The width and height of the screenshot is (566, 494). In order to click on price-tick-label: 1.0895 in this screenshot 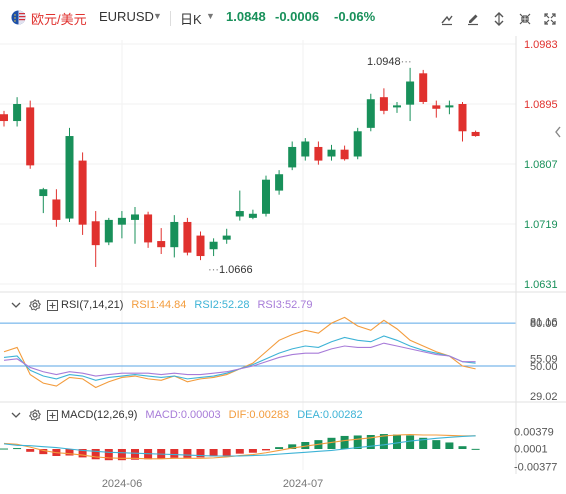, I will do `click(541, 105)`.